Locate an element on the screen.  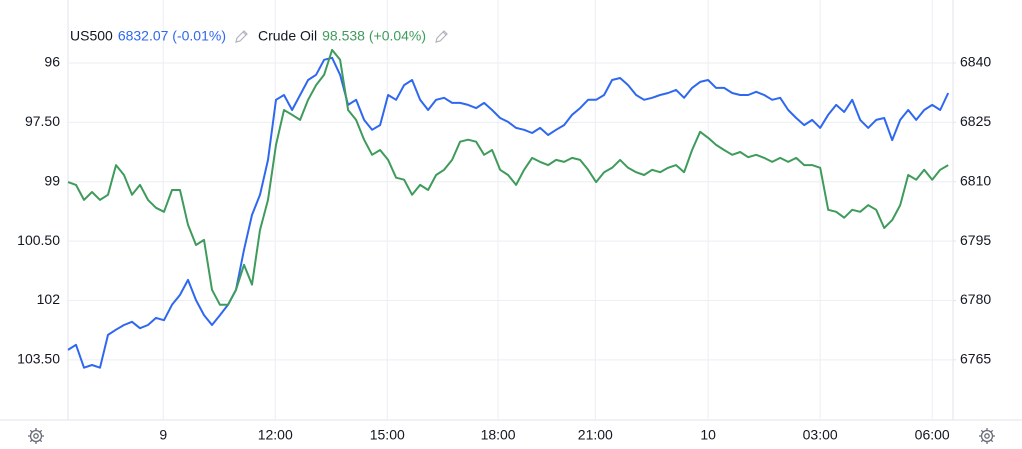
y-tick-label: 96 is located at coordinates (52, 62).